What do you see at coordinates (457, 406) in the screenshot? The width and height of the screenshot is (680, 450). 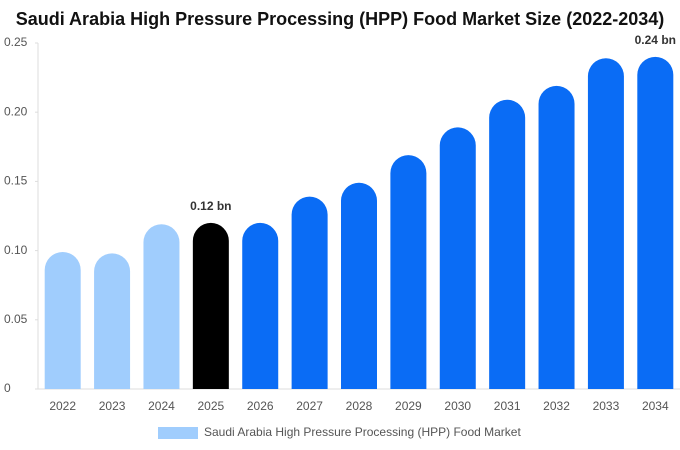 I see `x-tick-label: 2030` at bounding box center [457, 406].